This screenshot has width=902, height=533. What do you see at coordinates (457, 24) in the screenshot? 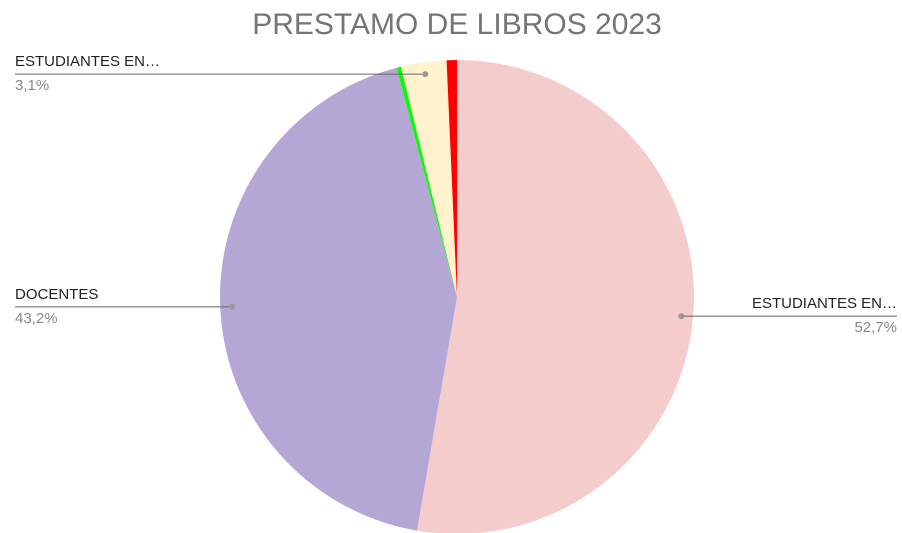
I see `chart-title: PRESTAMO DE LIBROS 2023` at bounding box center [457, 24].